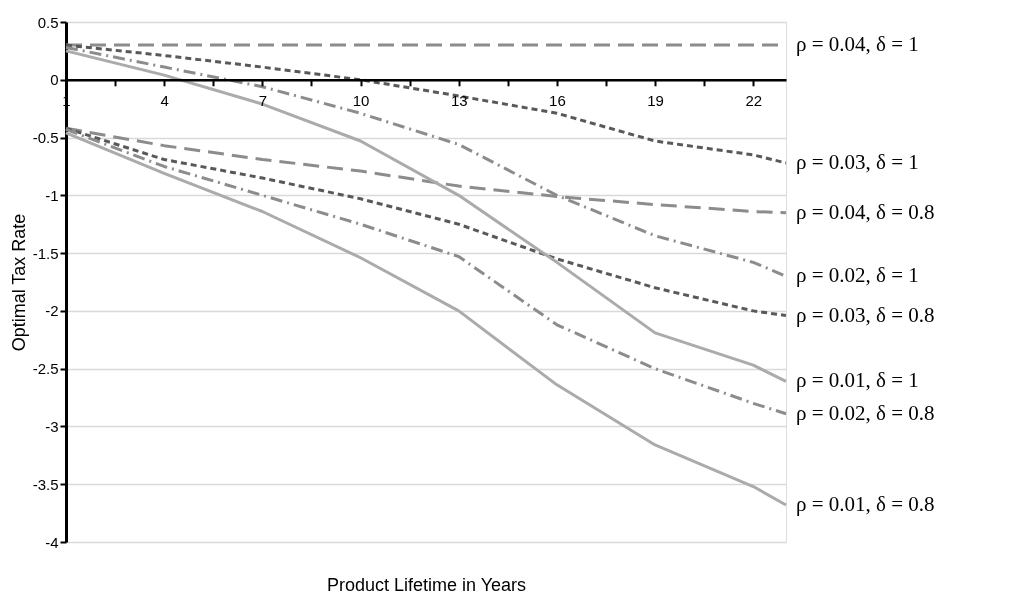  Describe the element at coordinates (426, 583) in the screenshot. I see `x-axis-title: Product Lifetime in Years` at that location.